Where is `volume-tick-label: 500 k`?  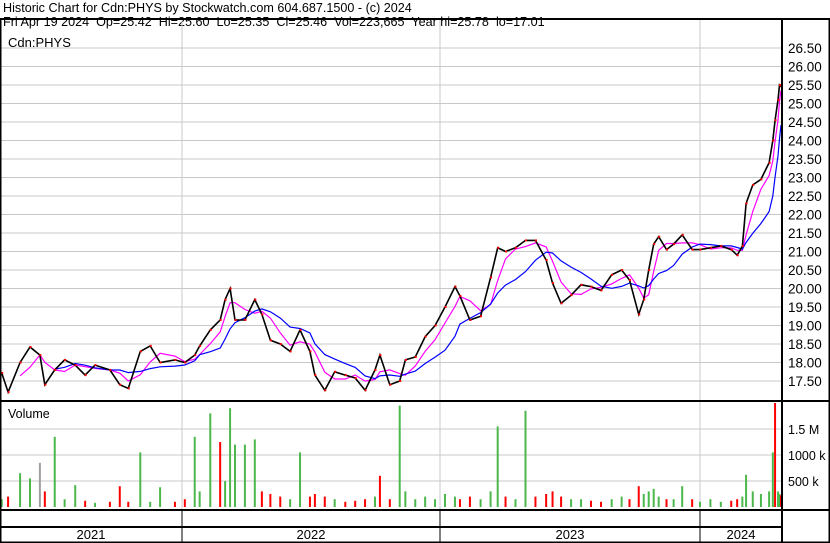 volume-tick-label: 500 k is located at coordinates (803, 482).